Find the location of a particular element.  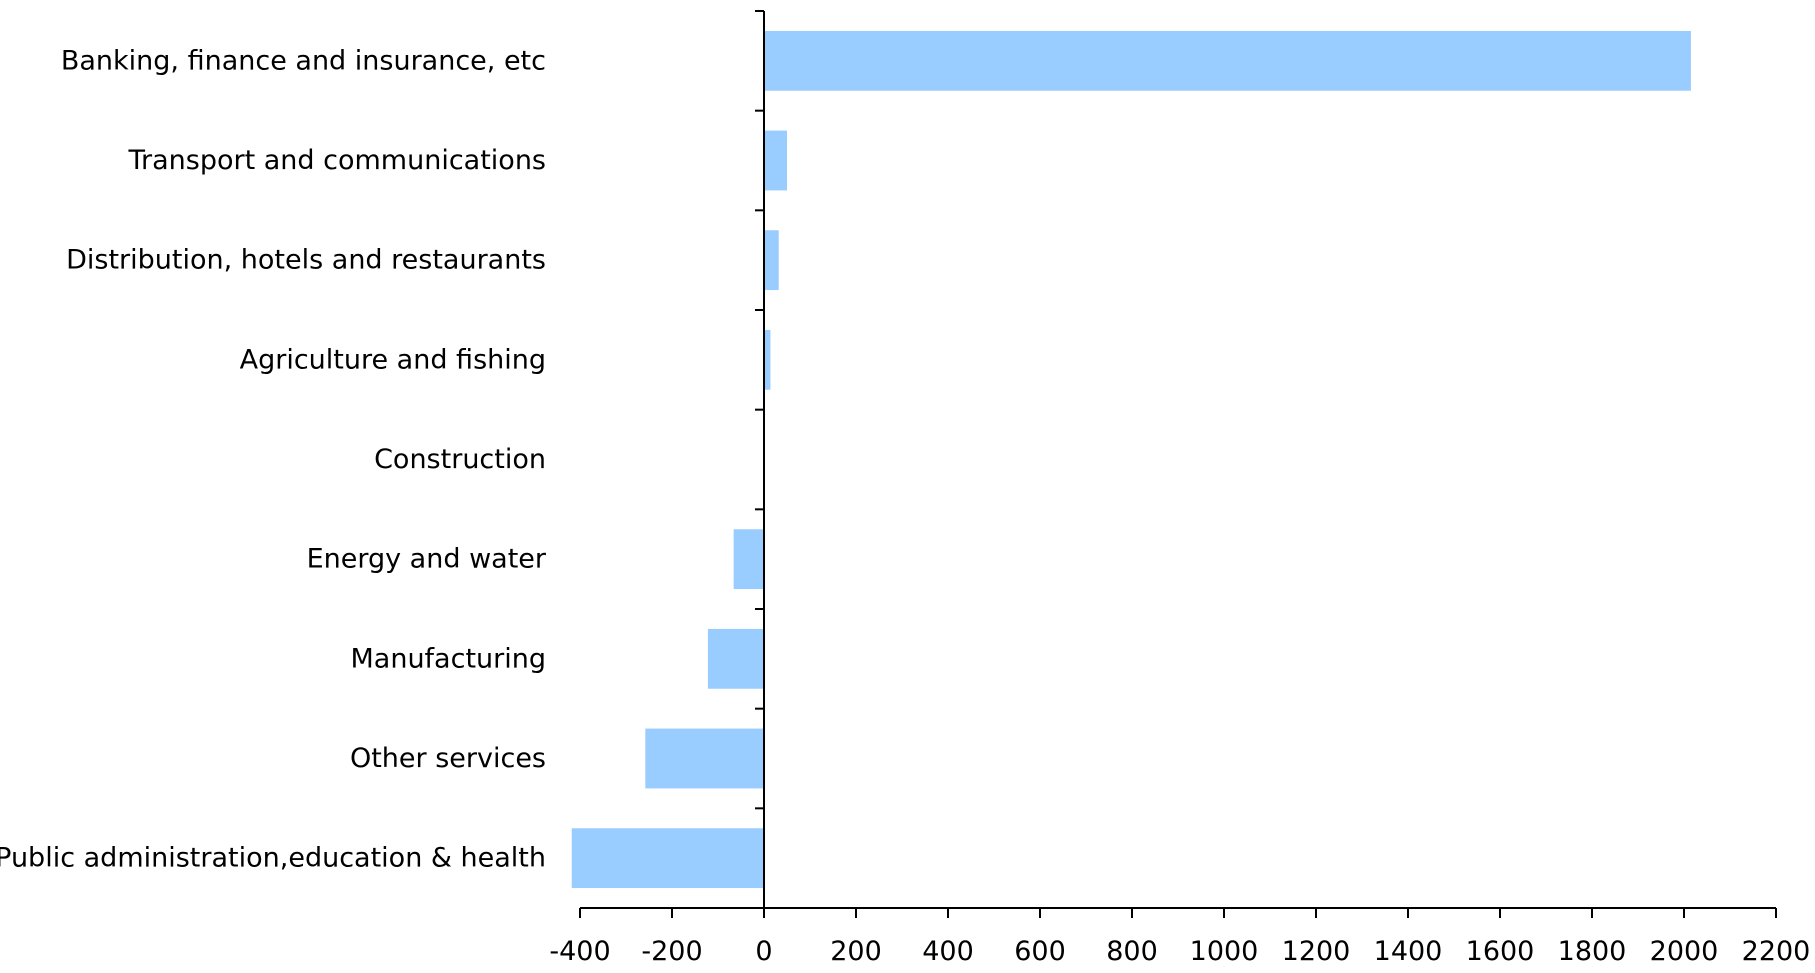

x-tick-label: 600 is located at coordinates (1040, 951).